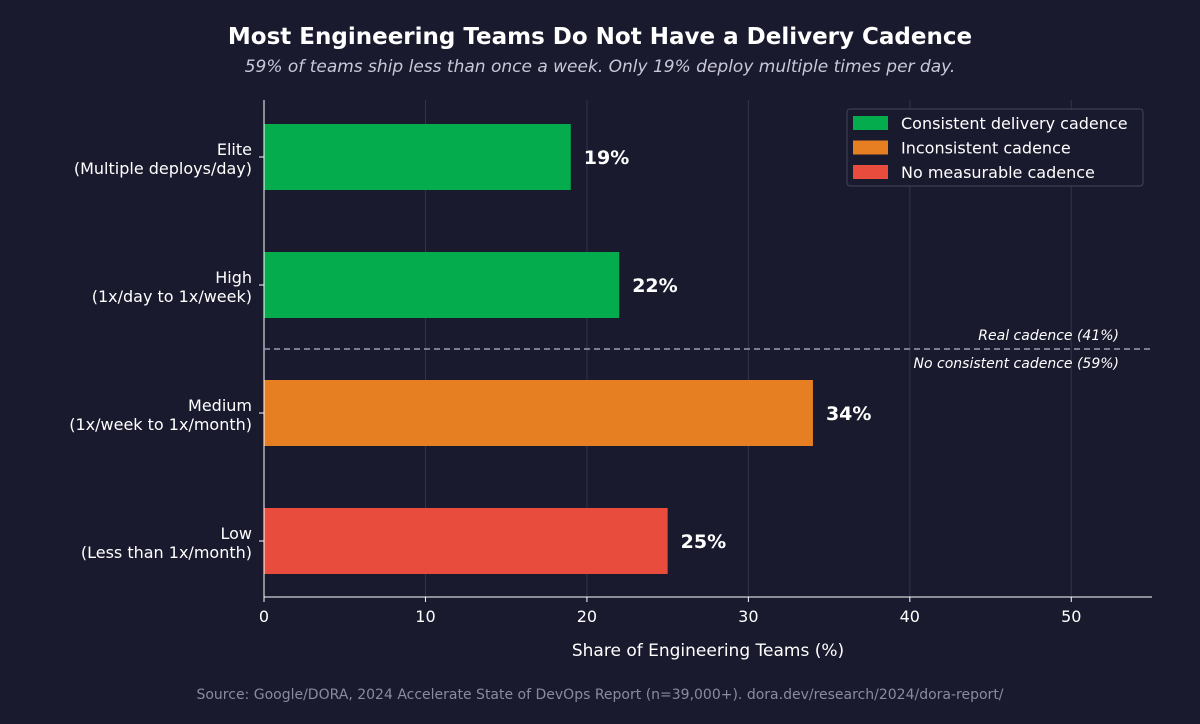  Describe the element at coordinates (466, 541) in the screenshot. I see `bar-low` at that location.